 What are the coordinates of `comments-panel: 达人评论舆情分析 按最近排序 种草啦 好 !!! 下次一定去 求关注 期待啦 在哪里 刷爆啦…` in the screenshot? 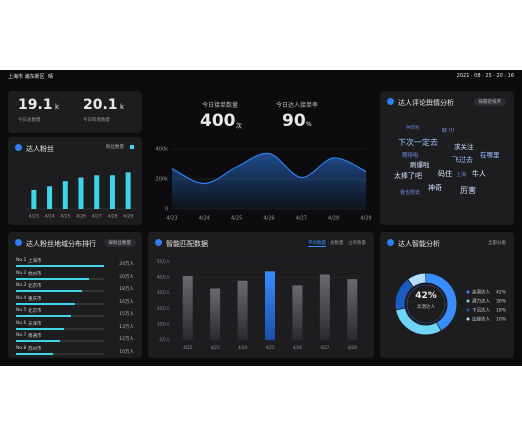 It's located at (447, 158).